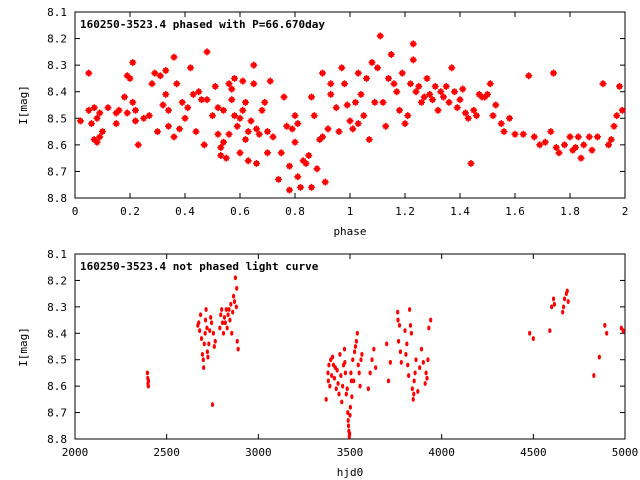 The image size is (640, 480). I want to click on x-axis-label: hjd0, so click(350, 472).